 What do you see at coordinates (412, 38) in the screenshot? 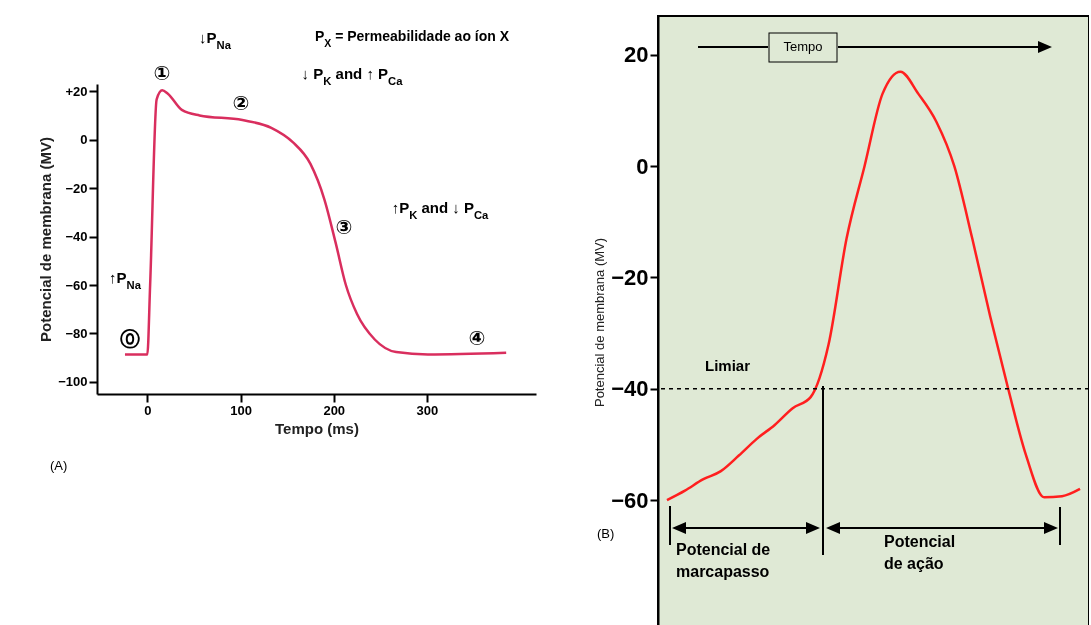
I see `text: P$_{X}$ = Permeabilidade ao íon X` at bounding box center [412, 38].